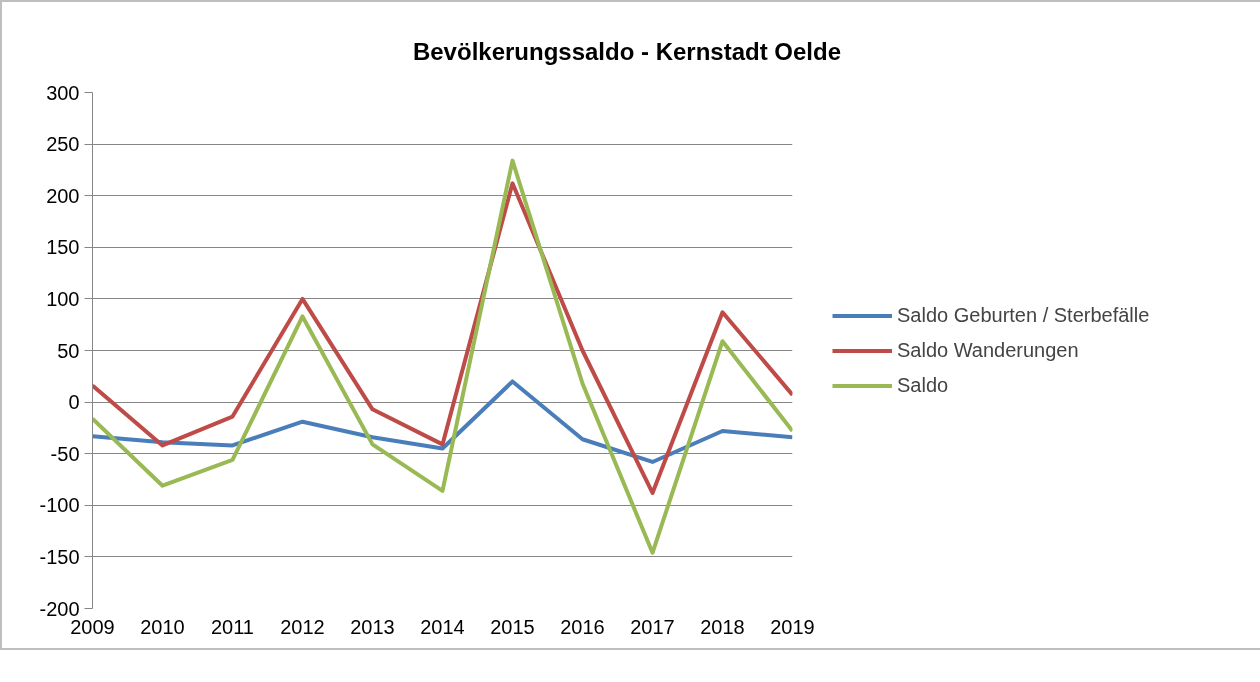  I want to click on y-tick-label: 200, so click(63, 195).